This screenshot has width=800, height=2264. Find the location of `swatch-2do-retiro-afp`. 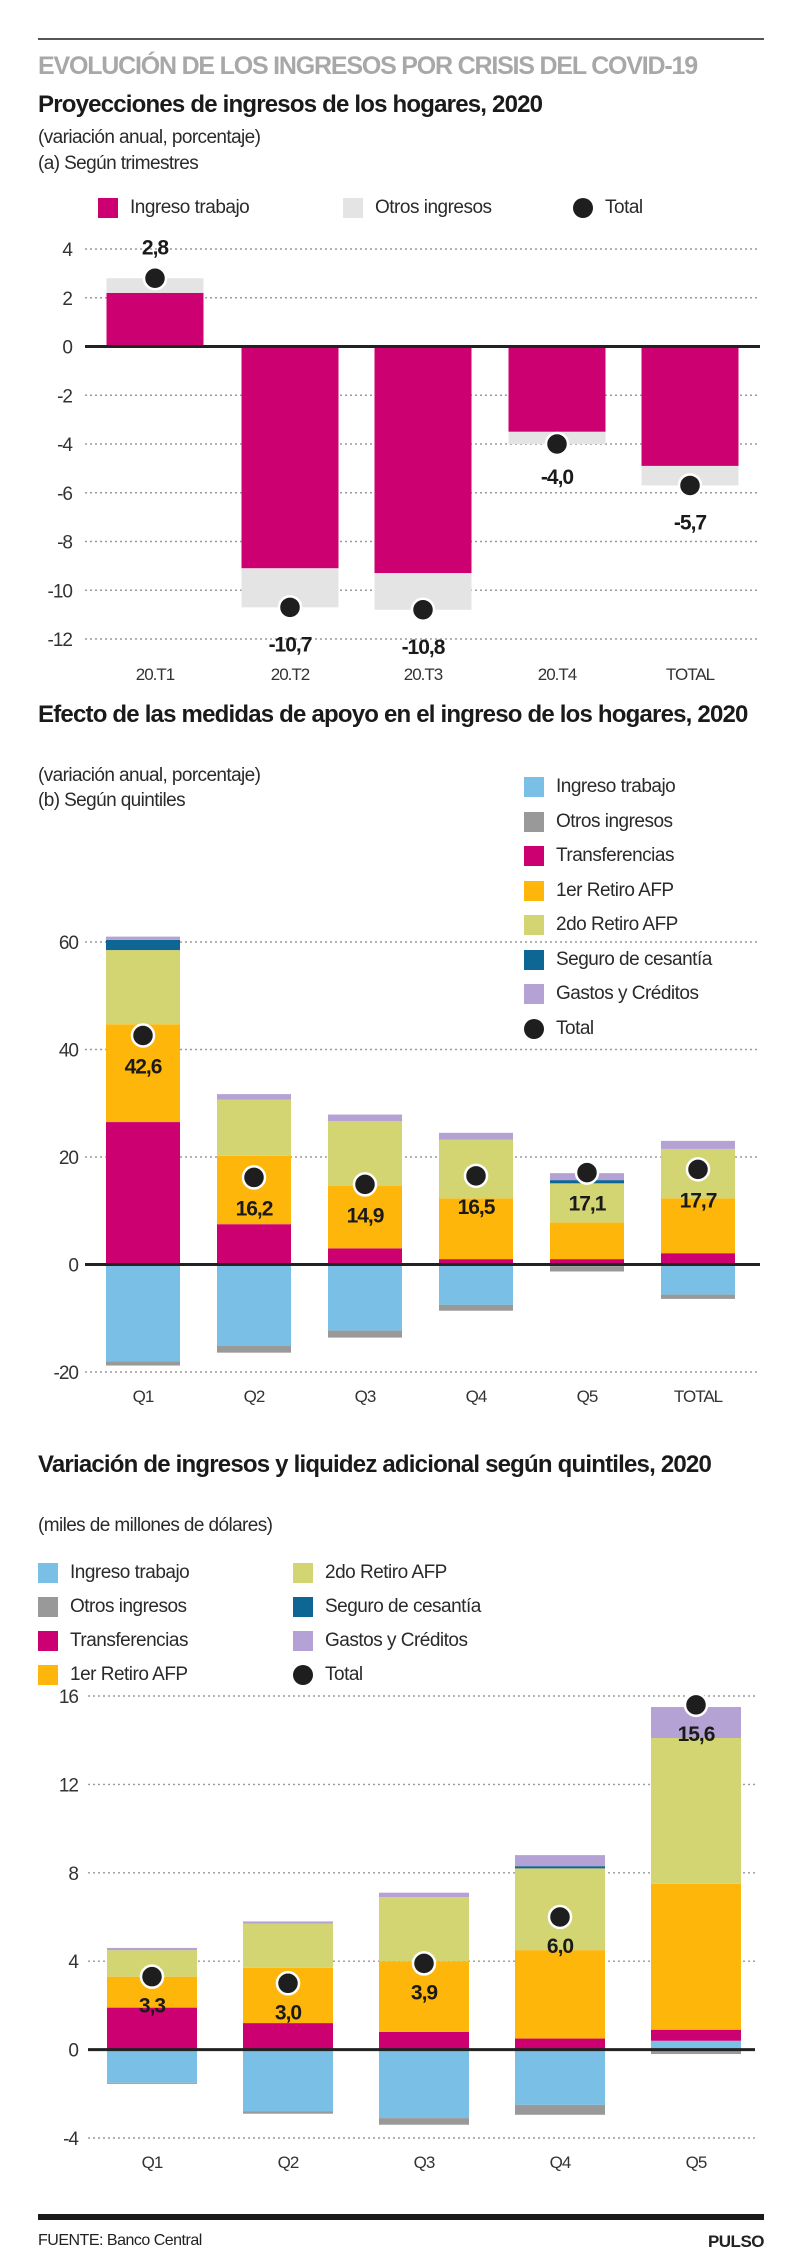

swatch-2do-retiro-afp is located at coordinates (303, 1572).